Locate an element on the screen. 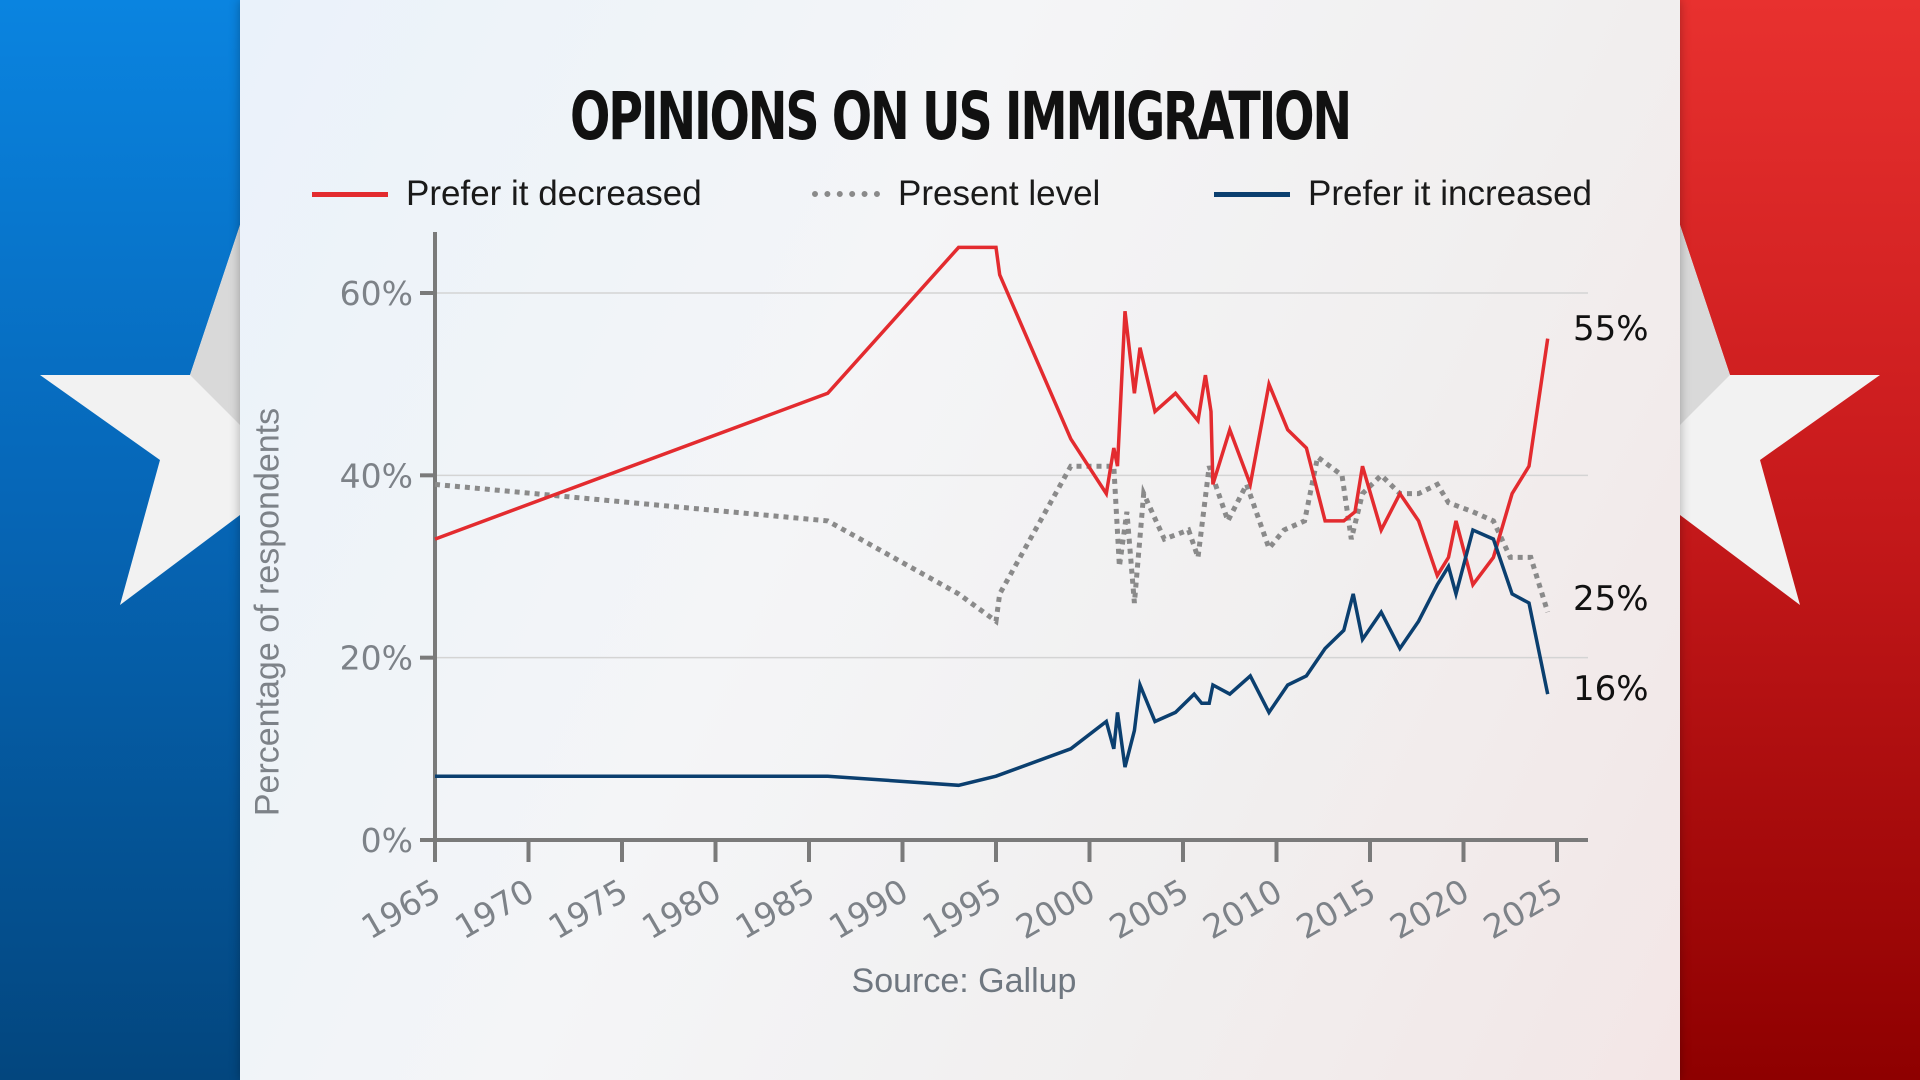 Image resolution: width=1920 pixels, height=1080 pixels. x-tick-label: 1970 is located at coordinates (494, 909).